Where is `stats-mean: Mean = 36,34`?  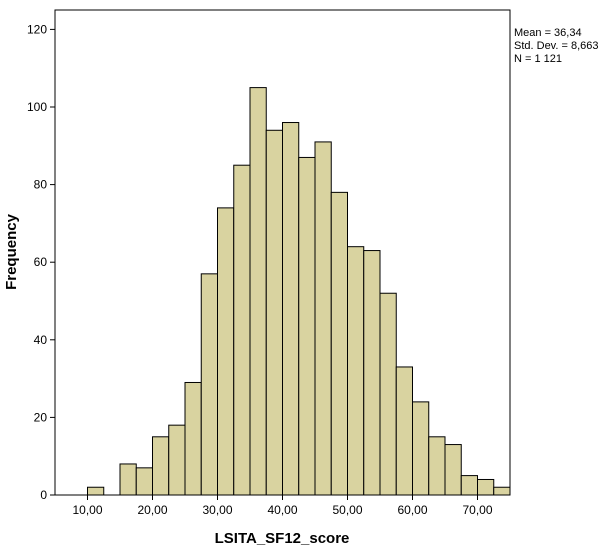 stats-mean: Mean = 36,34 is located at coordinates (548, 33).